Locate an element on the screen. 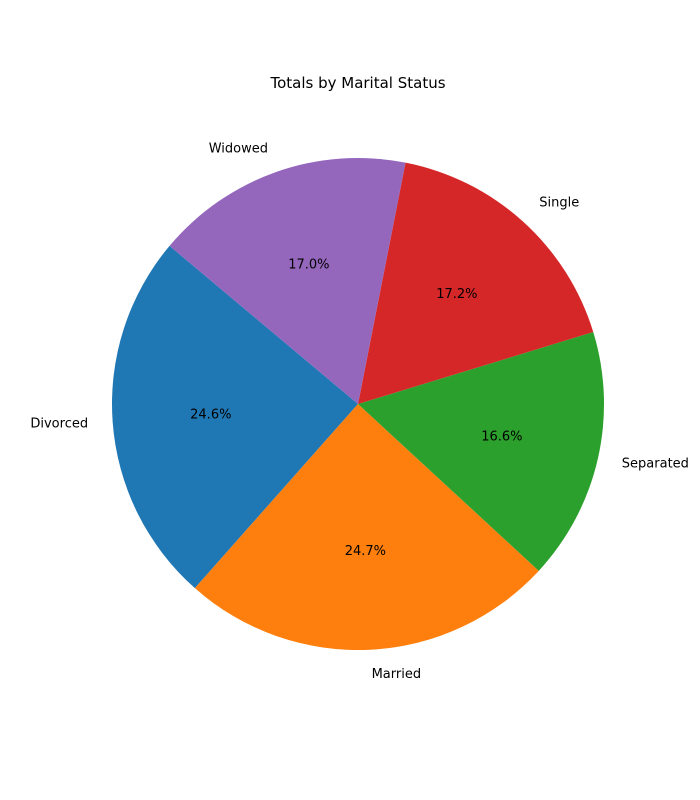 This screenshot has width=700, height=800. percent-label-married: 24.7% is located at coordinates (365, 551).